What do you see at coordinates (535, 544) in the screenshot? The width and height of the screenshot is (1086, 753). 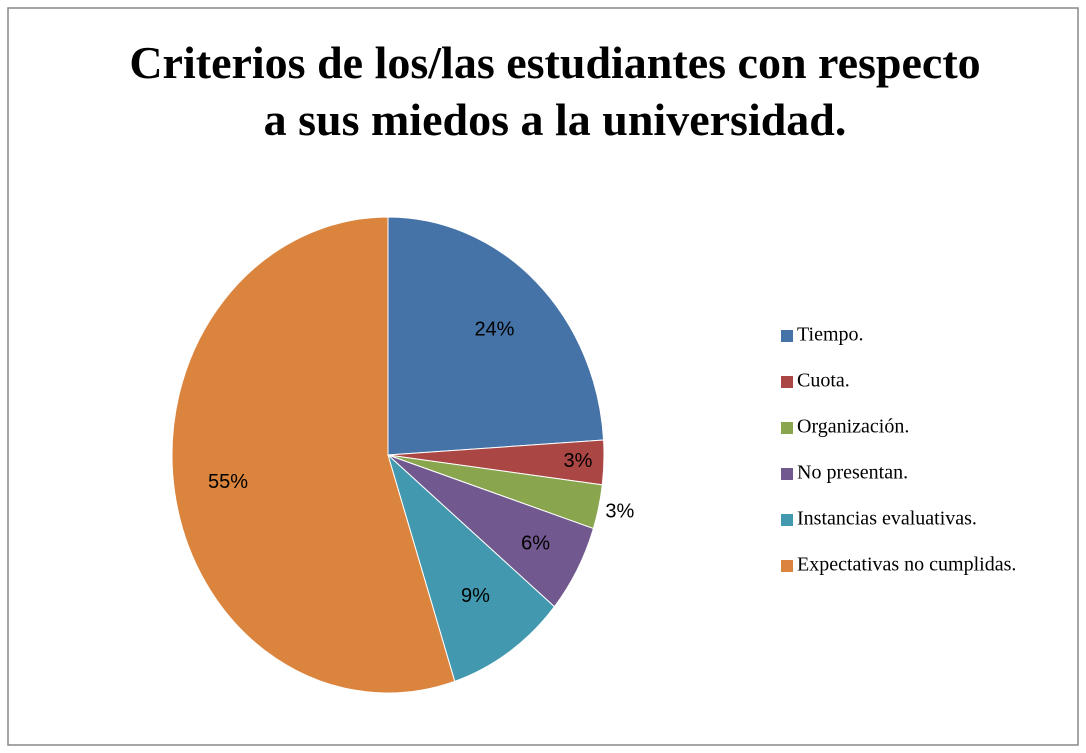 I see `data-label: 6%` at bounding box center [535, 544].